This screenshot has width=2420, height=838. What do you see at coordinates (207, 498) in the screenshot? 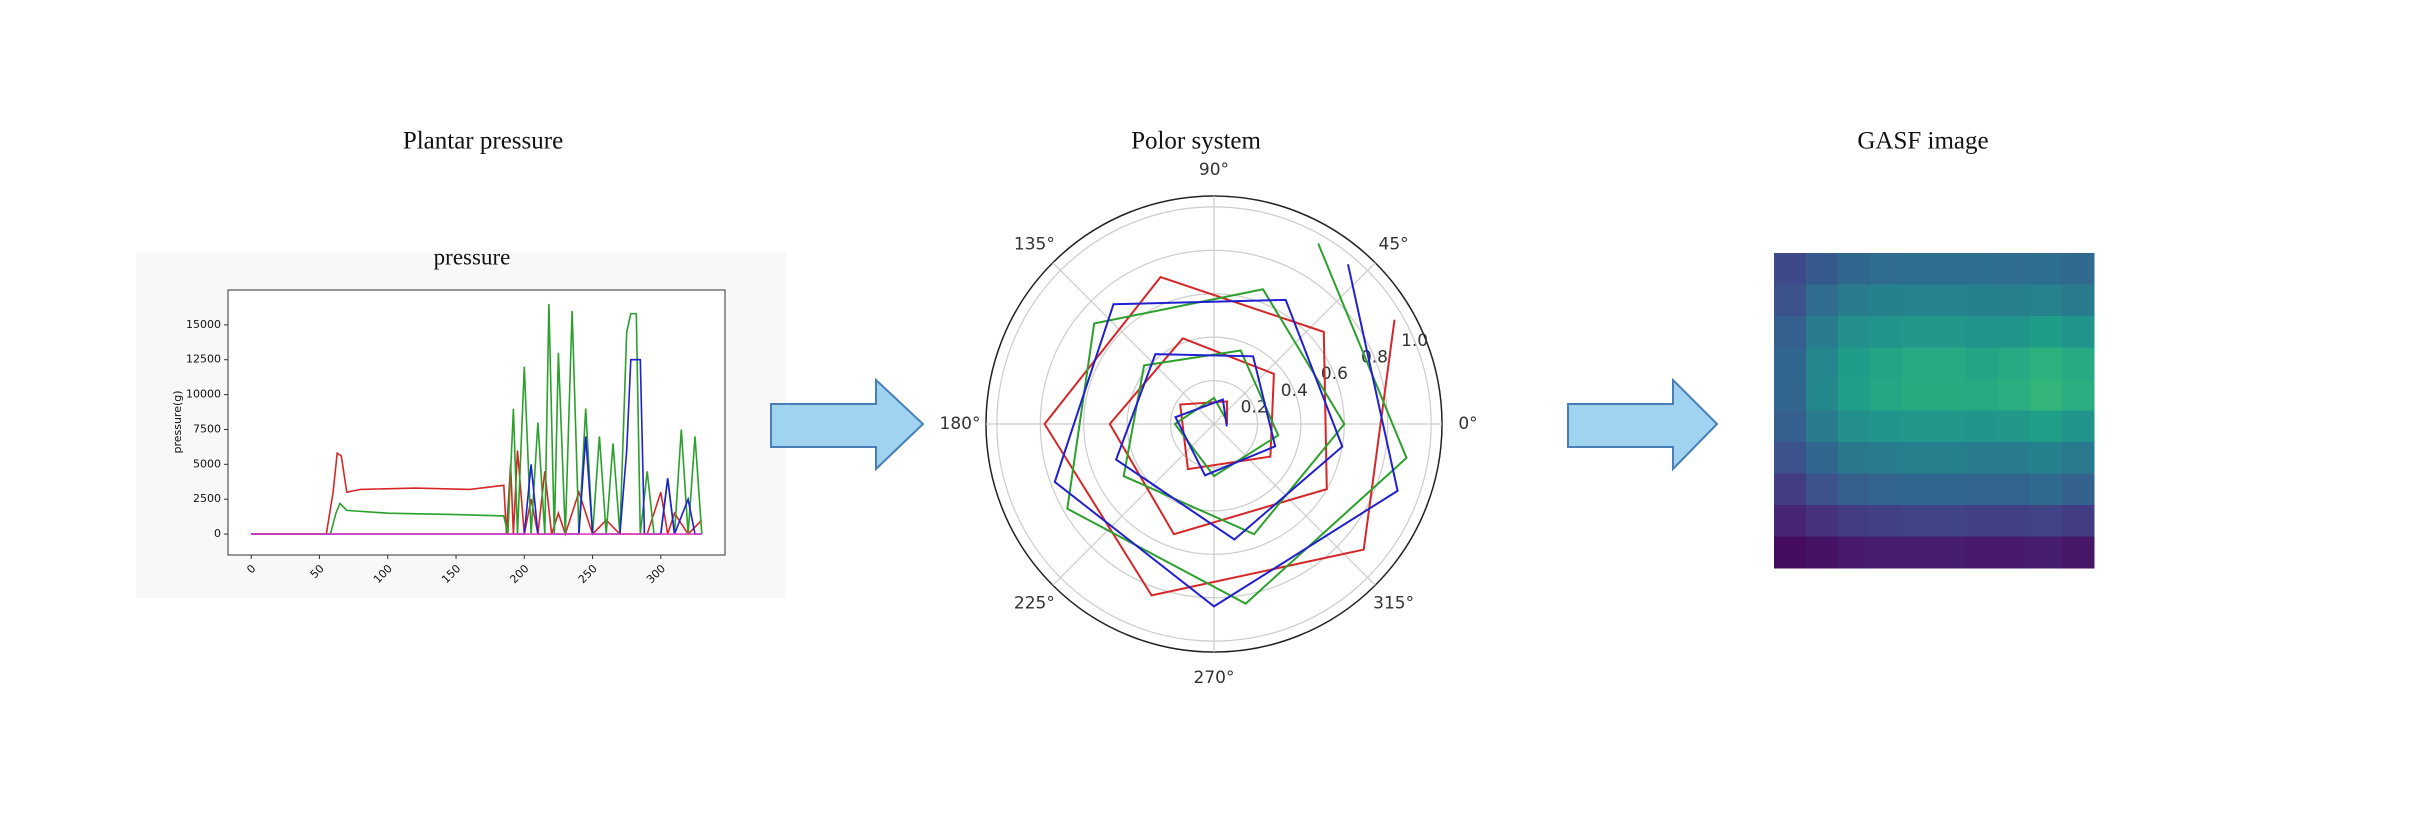
I see `y-tick-label: 2500` at bounding box center [207, 498].